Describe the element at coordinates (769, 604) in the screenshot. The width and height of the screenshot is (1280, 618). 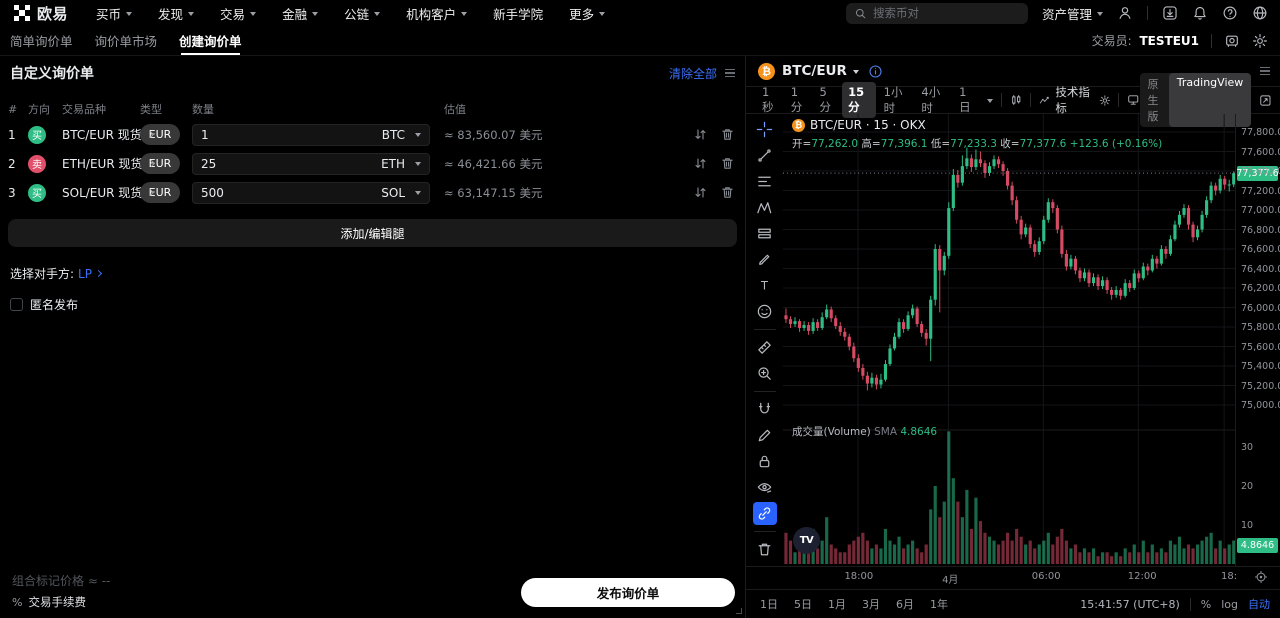
I see `range-1d: 1日` at that location.